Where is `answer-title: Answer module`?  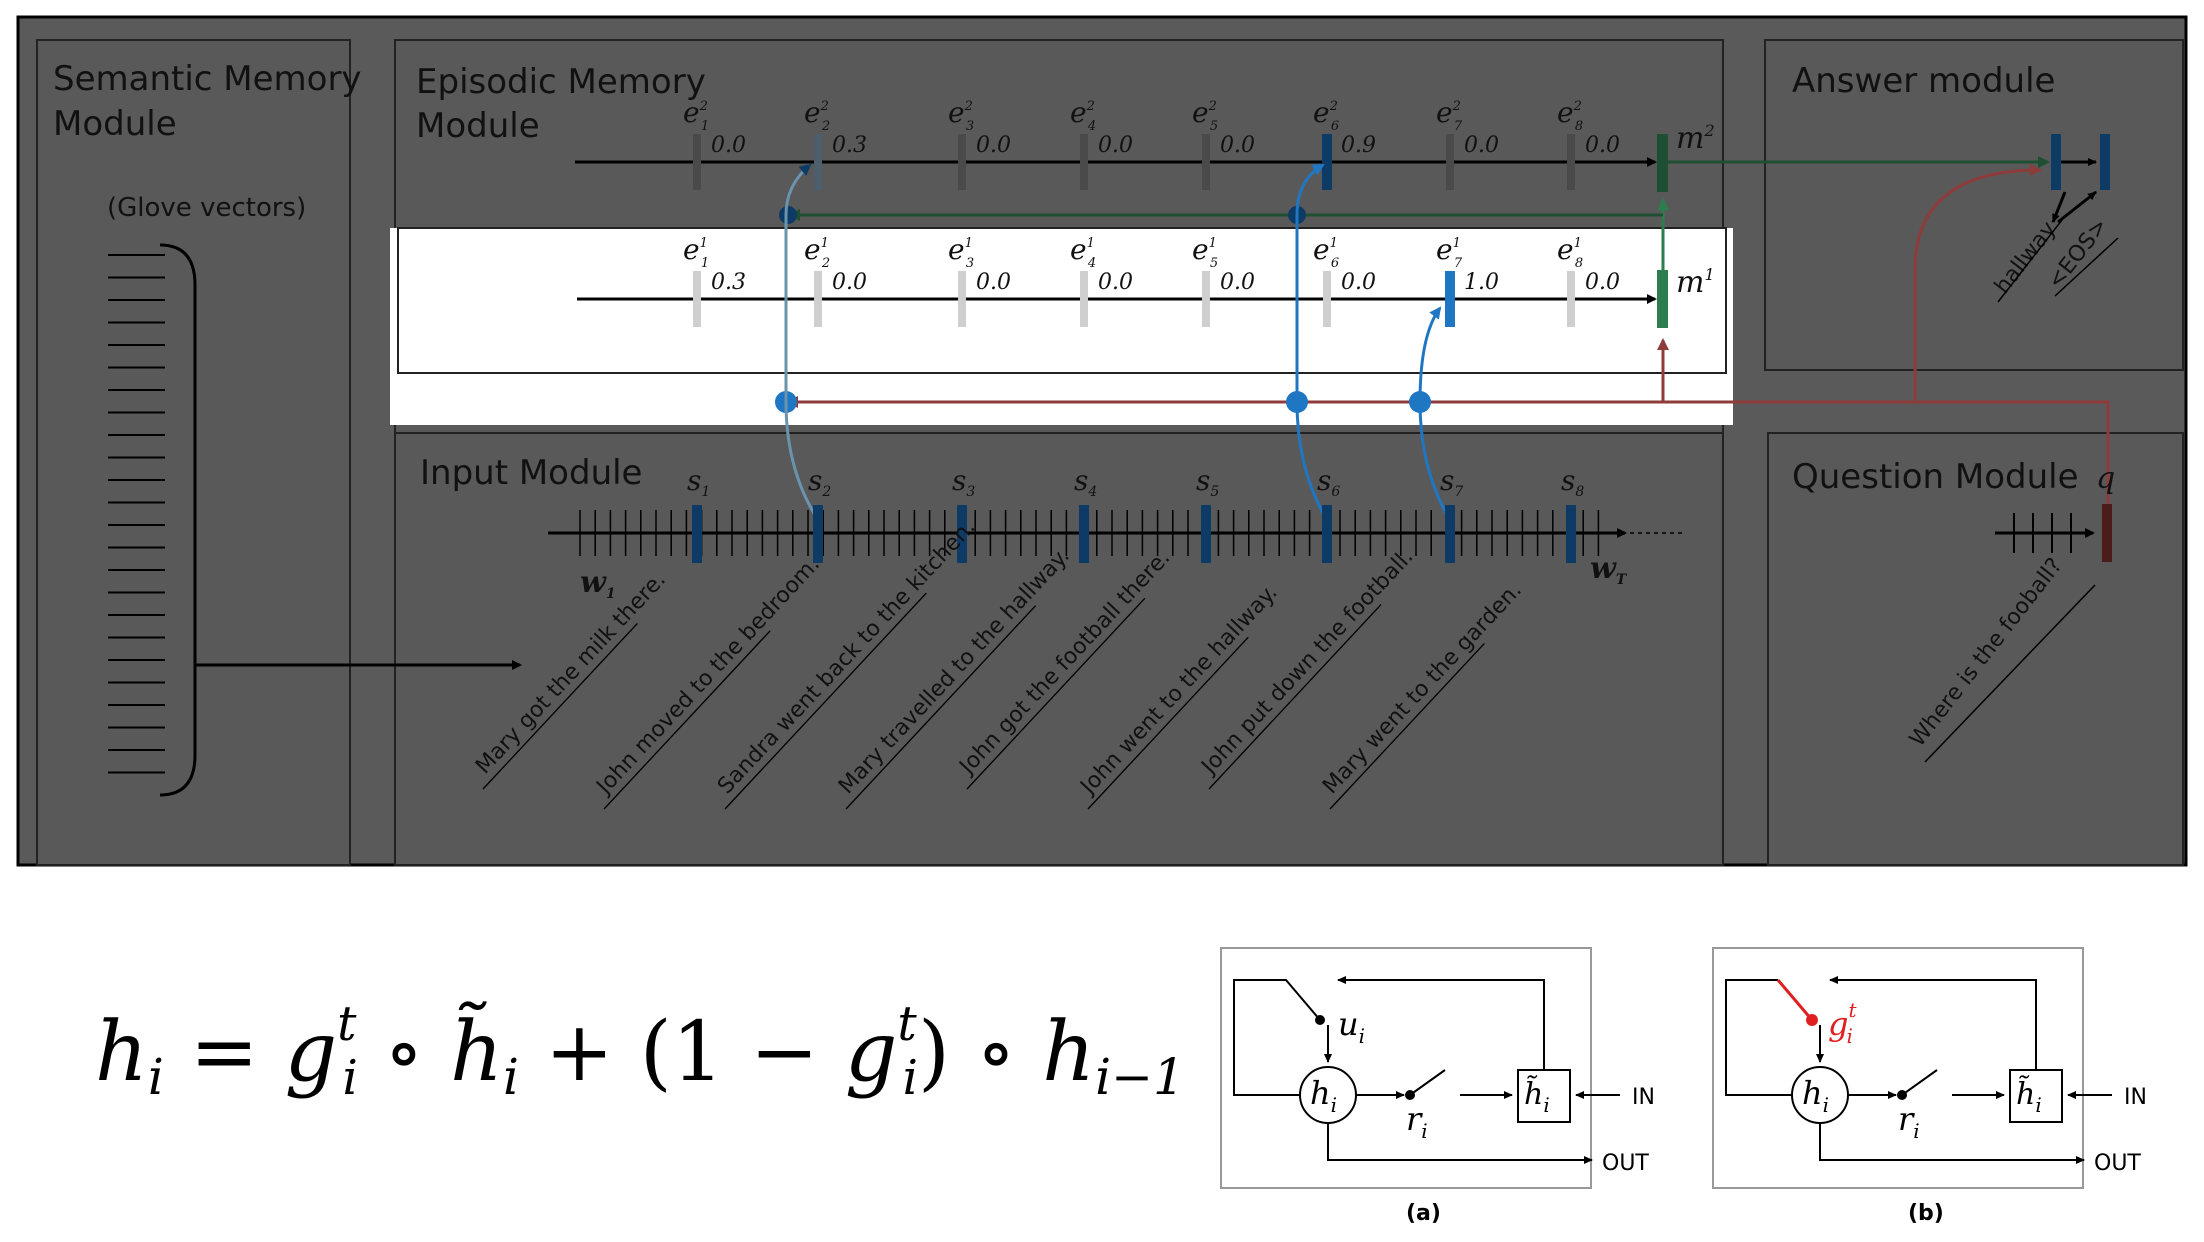
answer-title: Answer module is located at coordinates (1923, 81).